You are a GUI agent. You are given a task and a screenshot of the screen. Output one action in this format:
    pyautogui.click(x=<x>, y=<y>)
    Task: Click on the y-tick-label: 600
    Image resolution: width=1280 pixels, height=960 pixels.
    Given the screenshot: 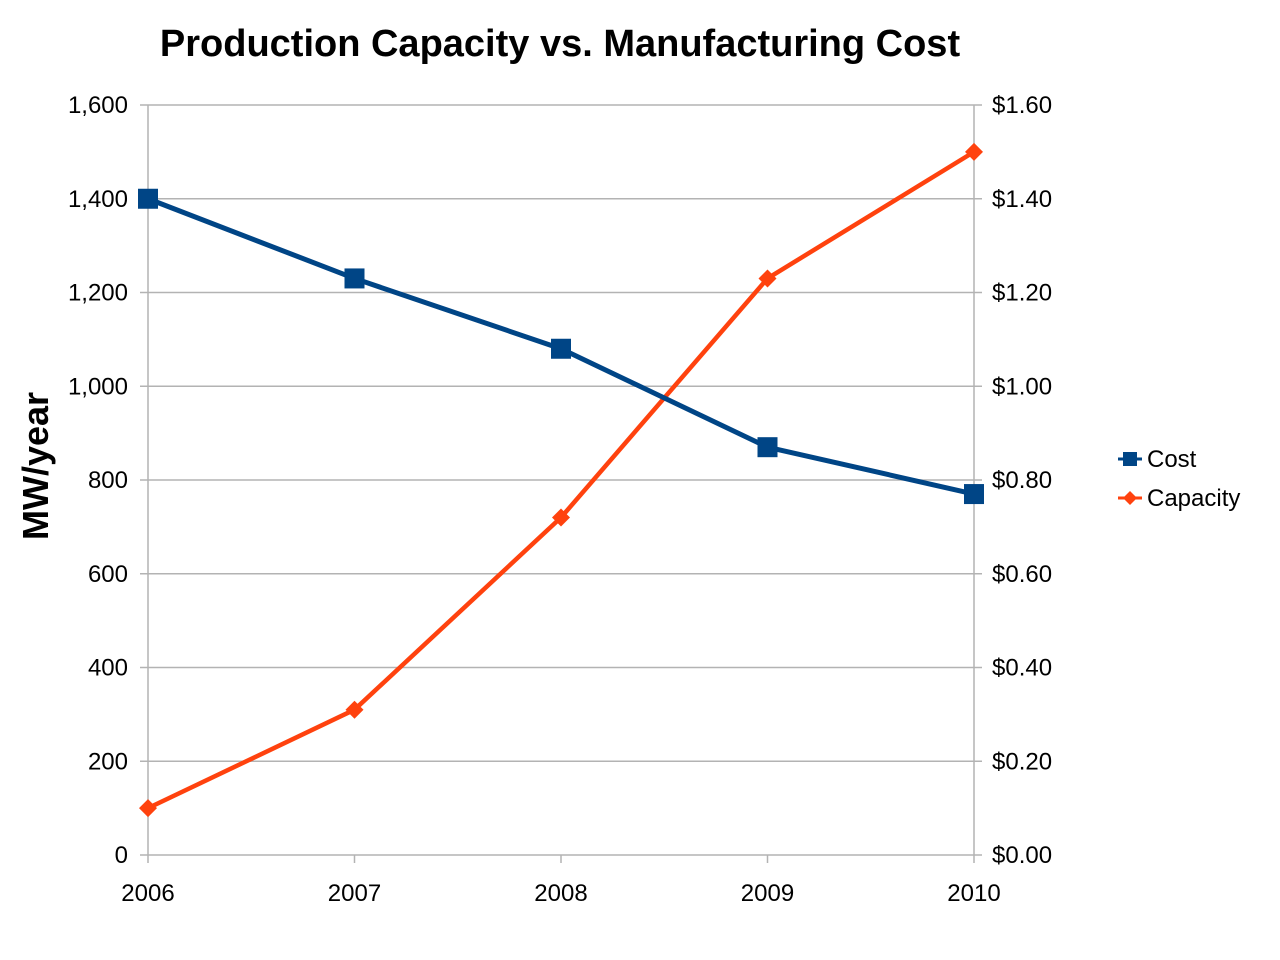 What is the action you would take?
    pyautogui.click(x=108, y=574)
    